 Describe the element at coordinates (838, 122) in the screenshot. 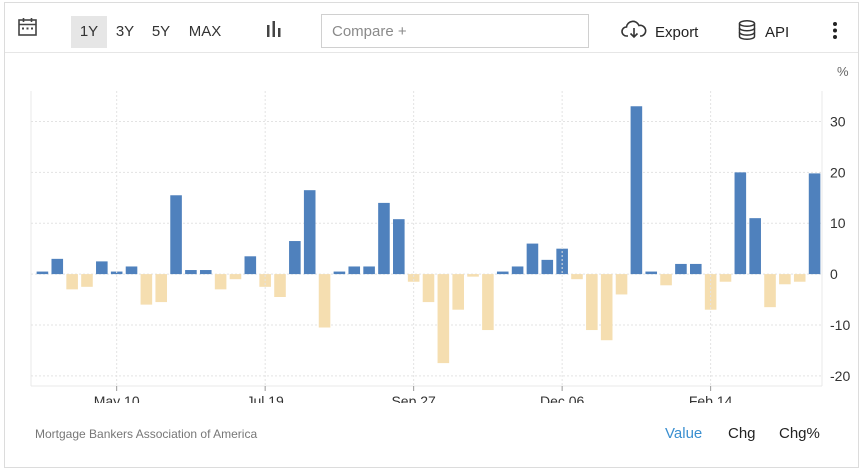

I see `y-tick-label: 30` at that location.